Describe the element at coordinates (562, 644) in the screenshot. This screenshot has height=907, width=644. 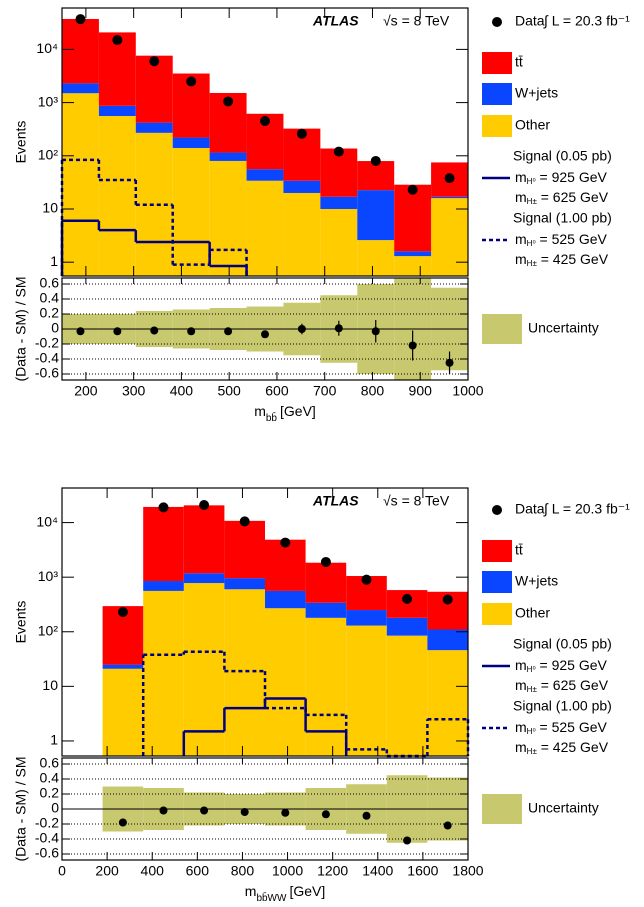
I see `legend-label: Signal (0.05 pb)` at that location.